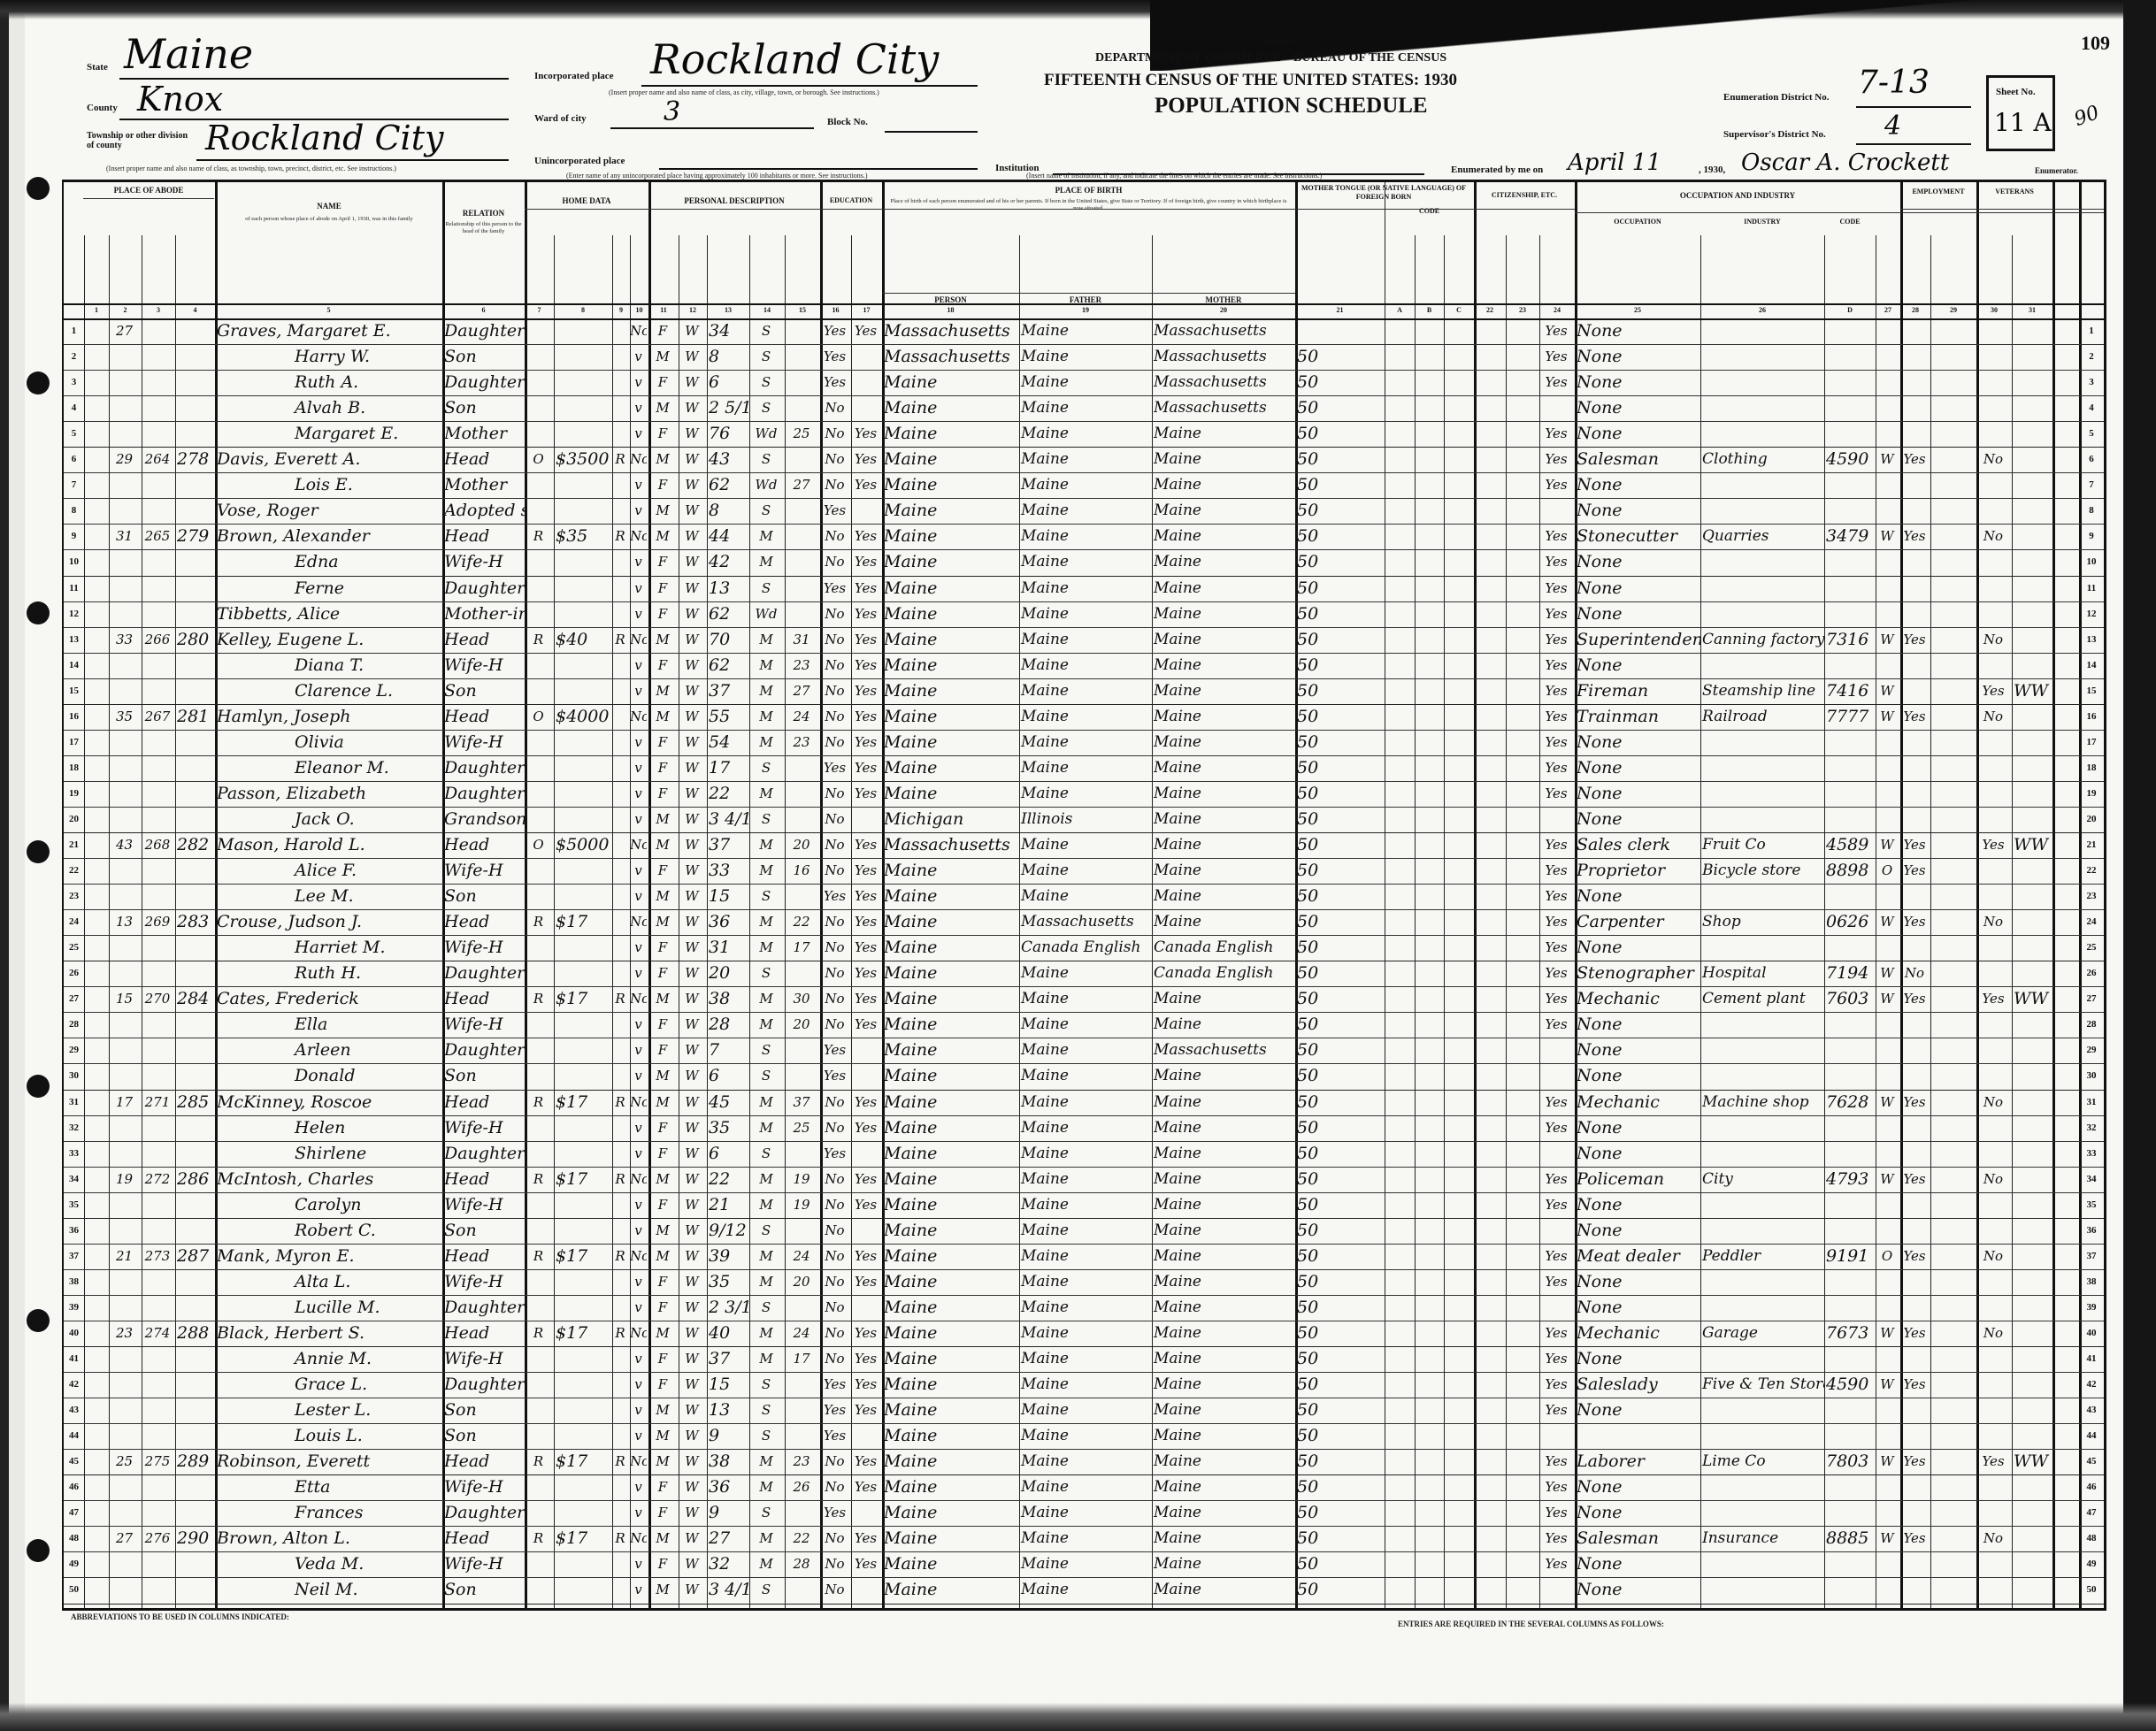  What do you see at coordinates (74, 434) in the screenshot?
I see `line-number: 5` at bounding box center [74, 434].